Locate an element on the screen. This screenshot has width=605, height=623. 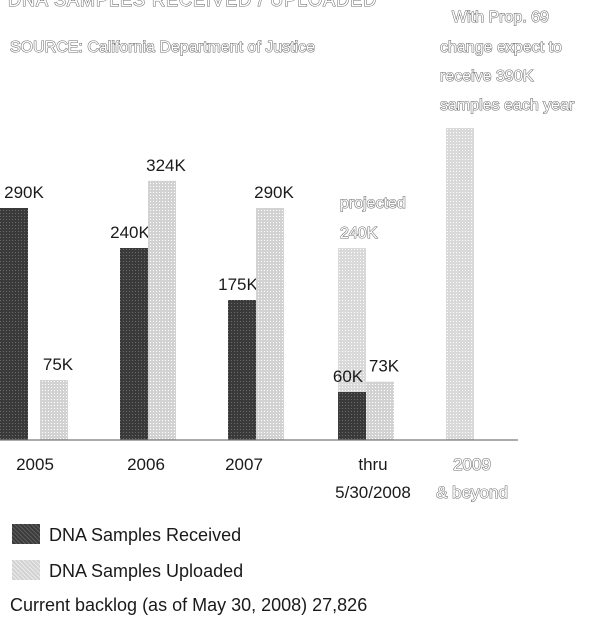
data-label-uploaded-2: 290K is located at coordinates (274, 192).